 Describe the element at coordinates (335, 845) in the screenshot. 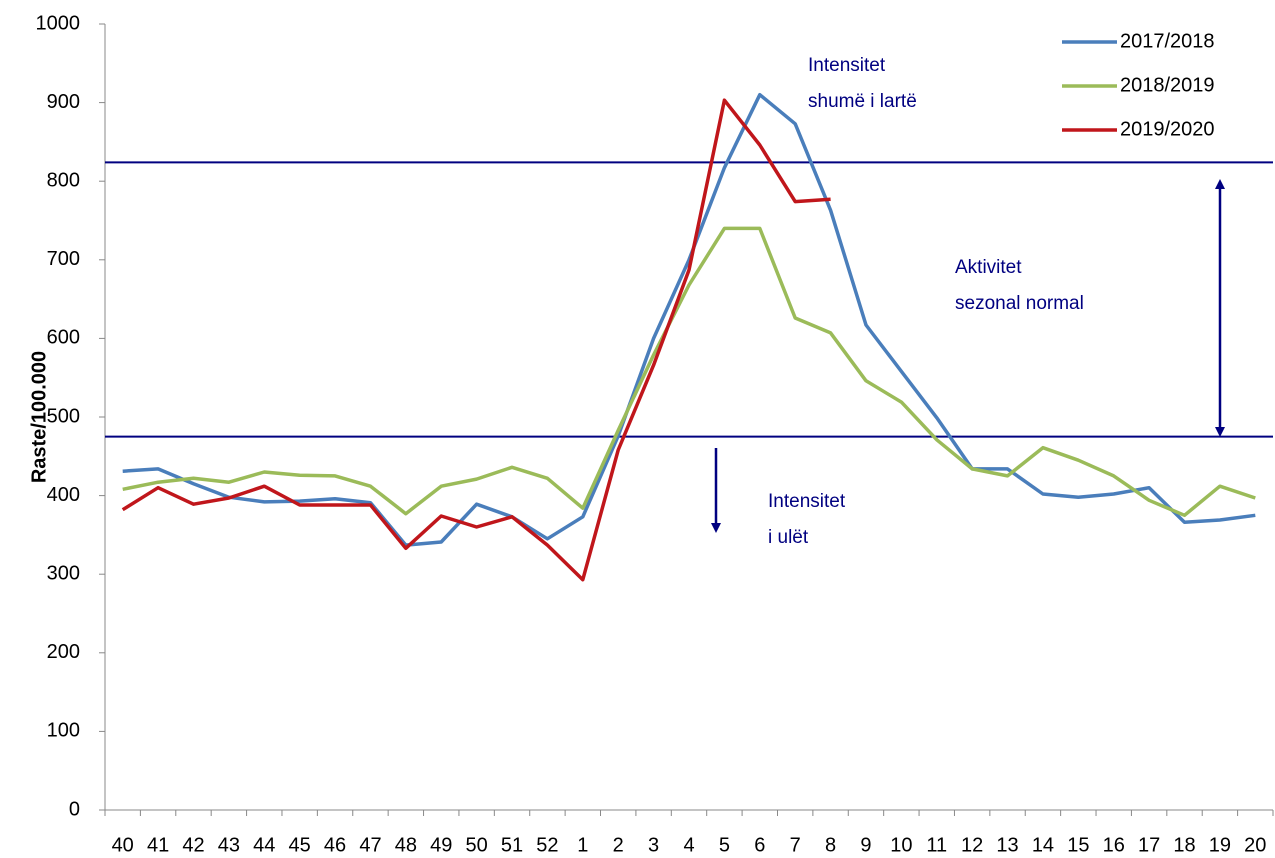

I see `x-tick-label: 46` at that location.